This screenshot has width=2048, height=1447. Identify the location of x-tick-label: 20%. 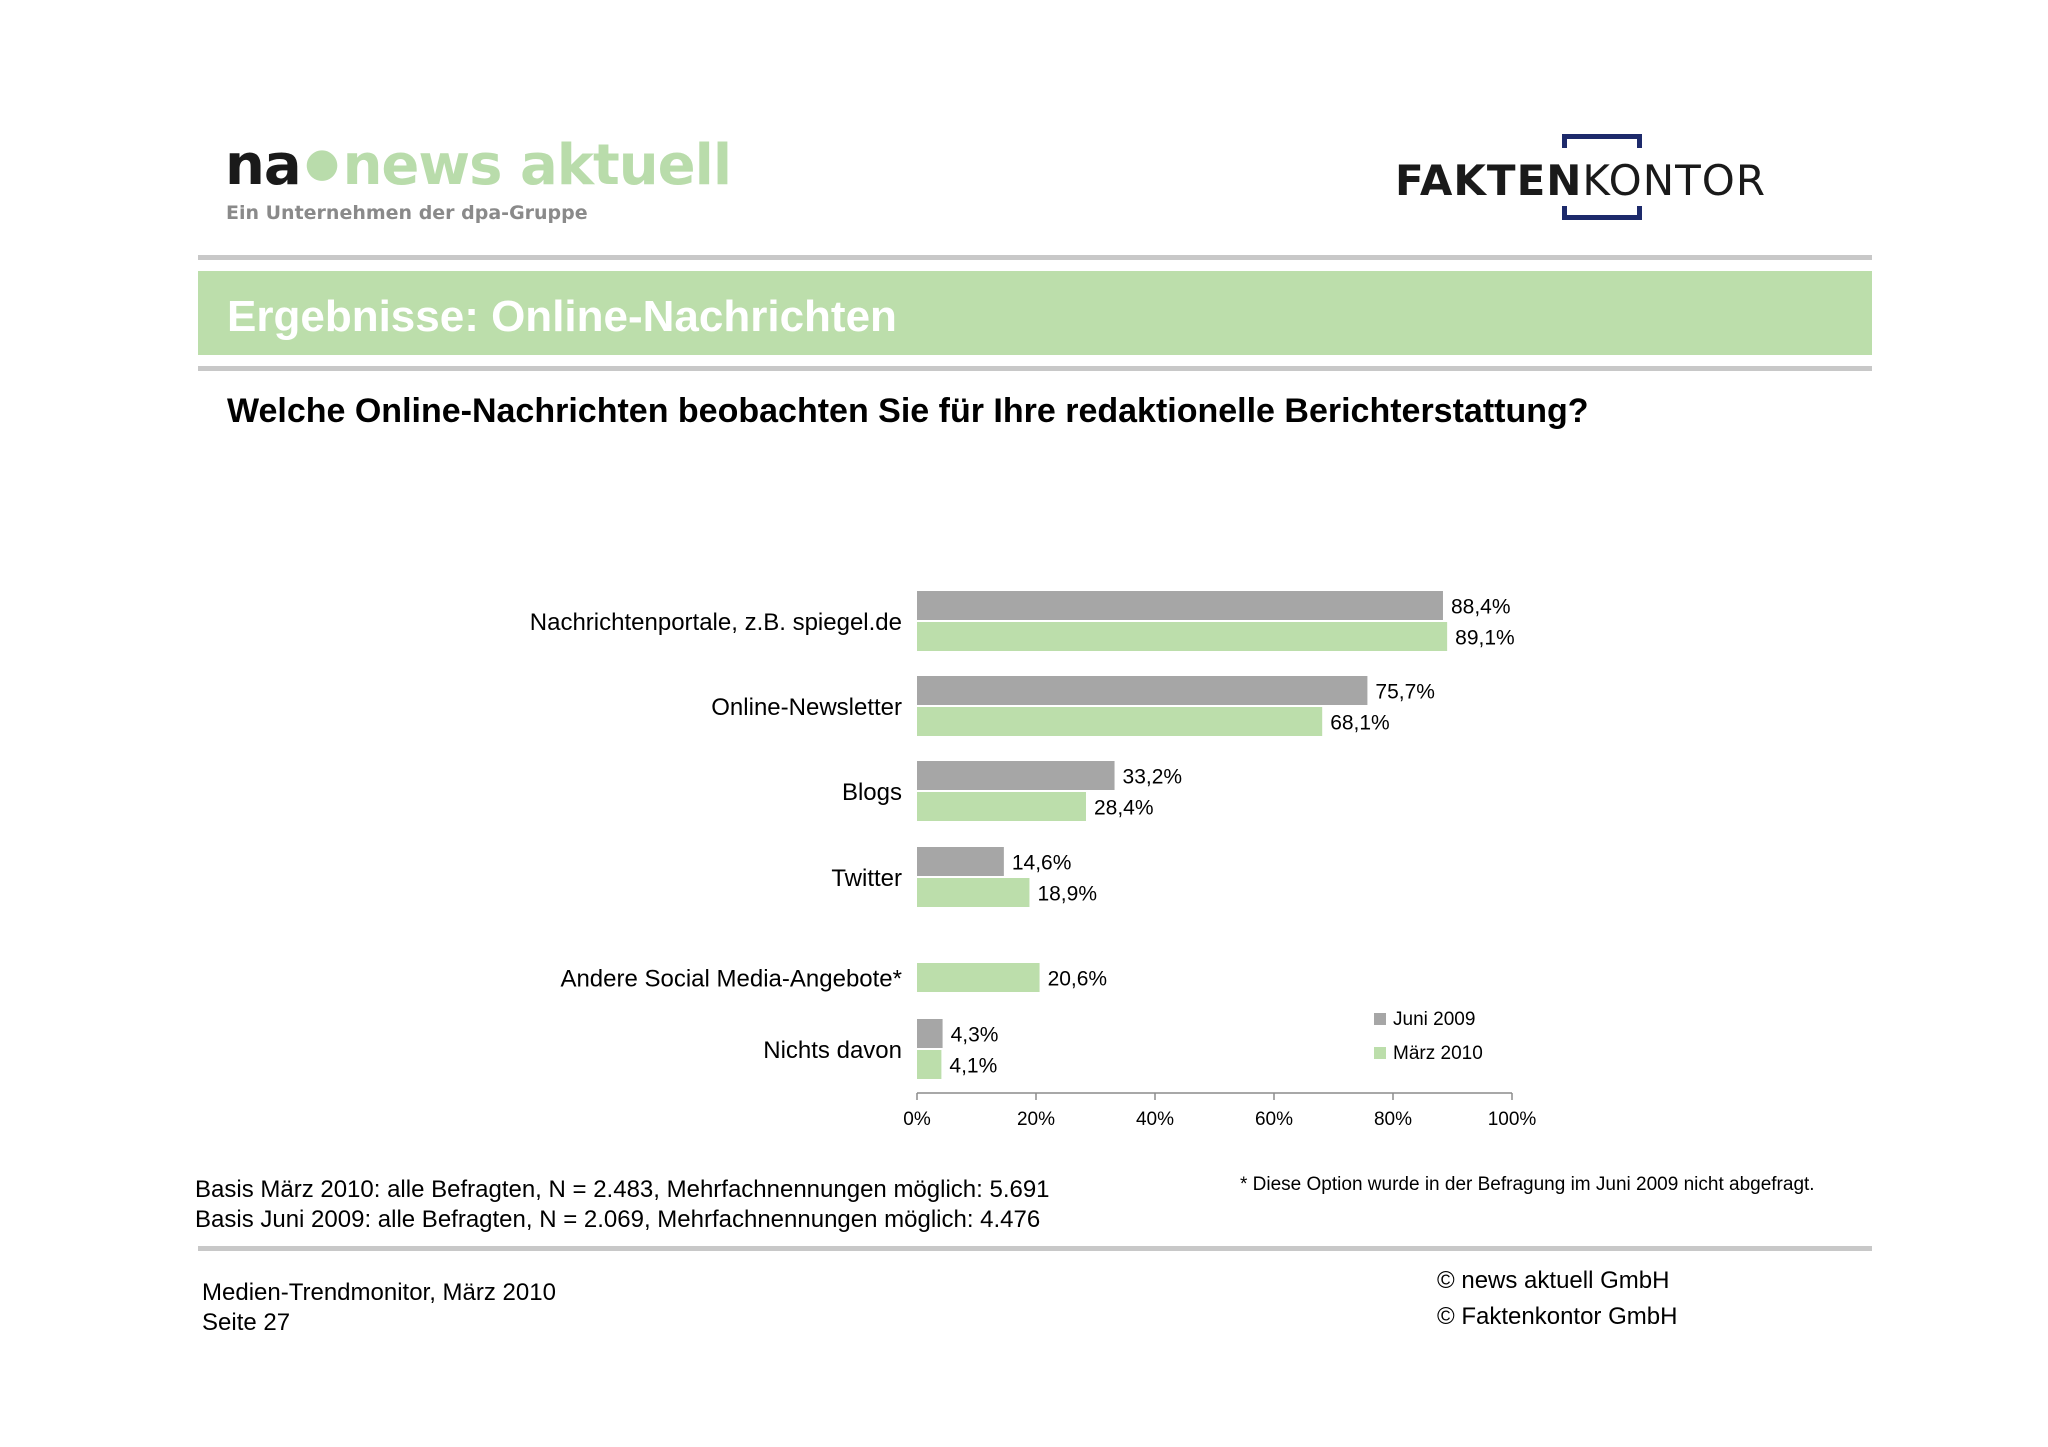
(1036, 1119).